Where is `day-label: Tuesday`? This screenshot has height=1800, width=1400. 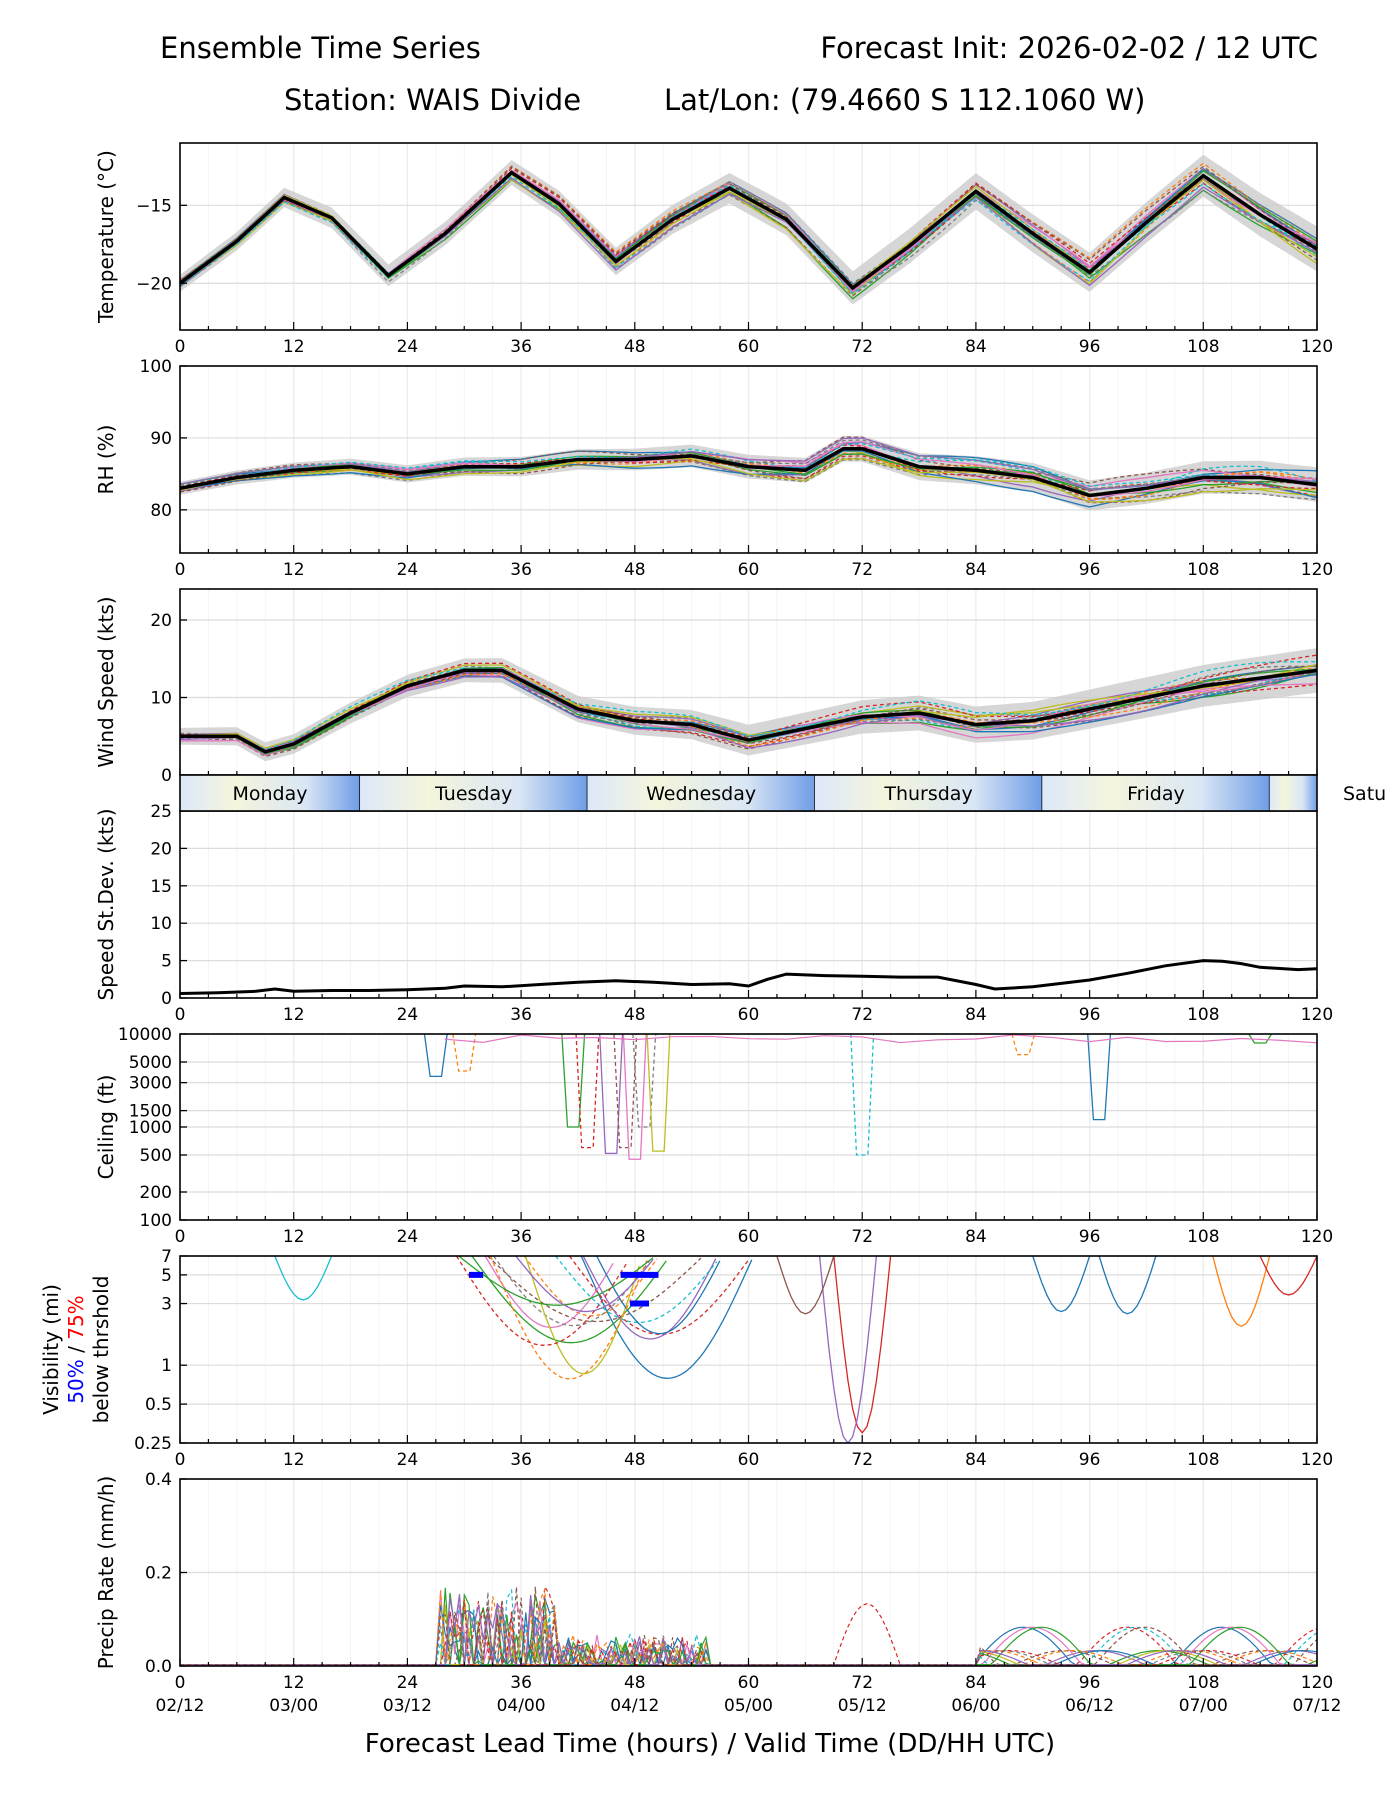 day-label: Tuesday is located at coordinates (473, 794).